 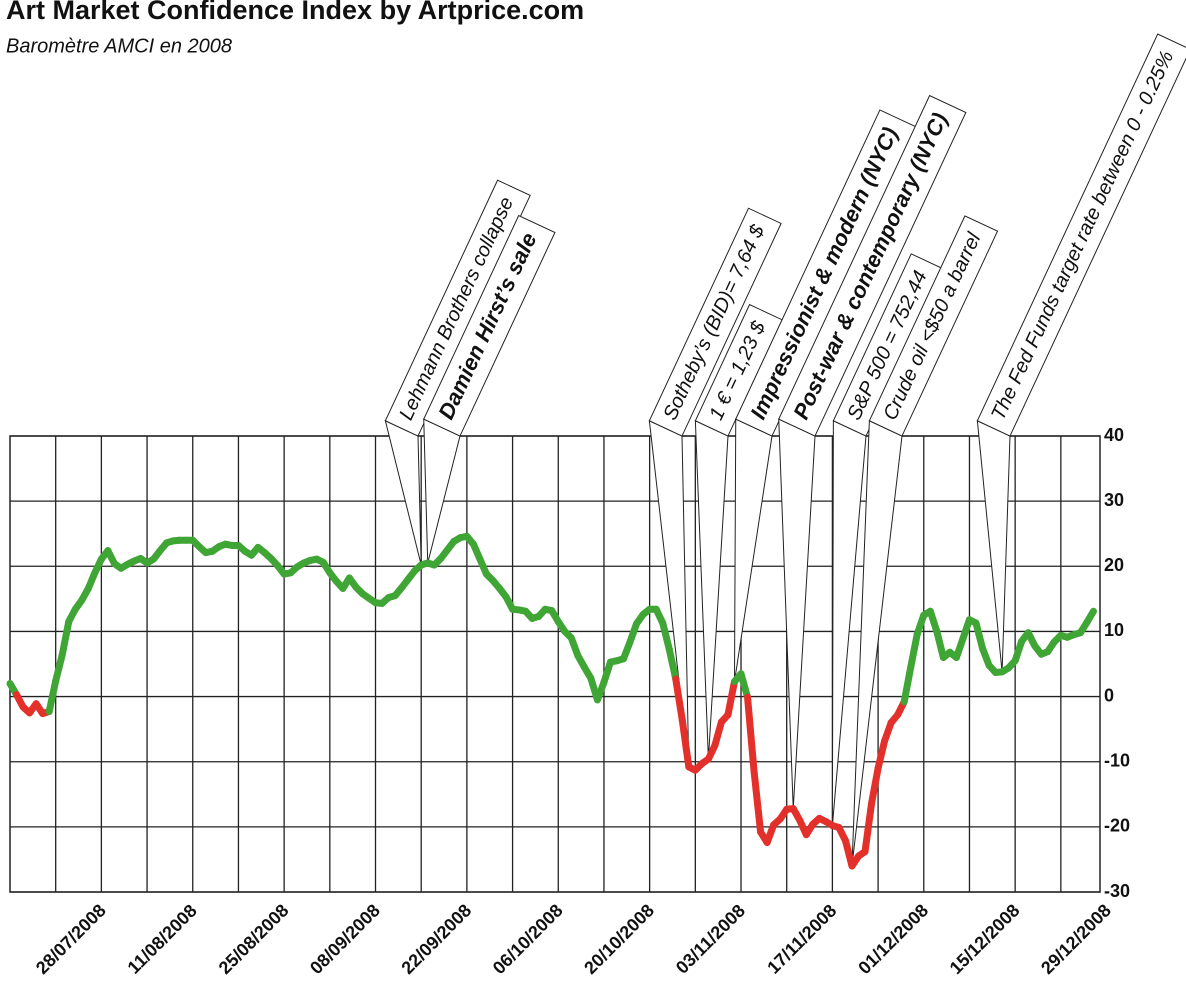 I want to click on y-tick-label: -20, so click(x=1117, y=826).